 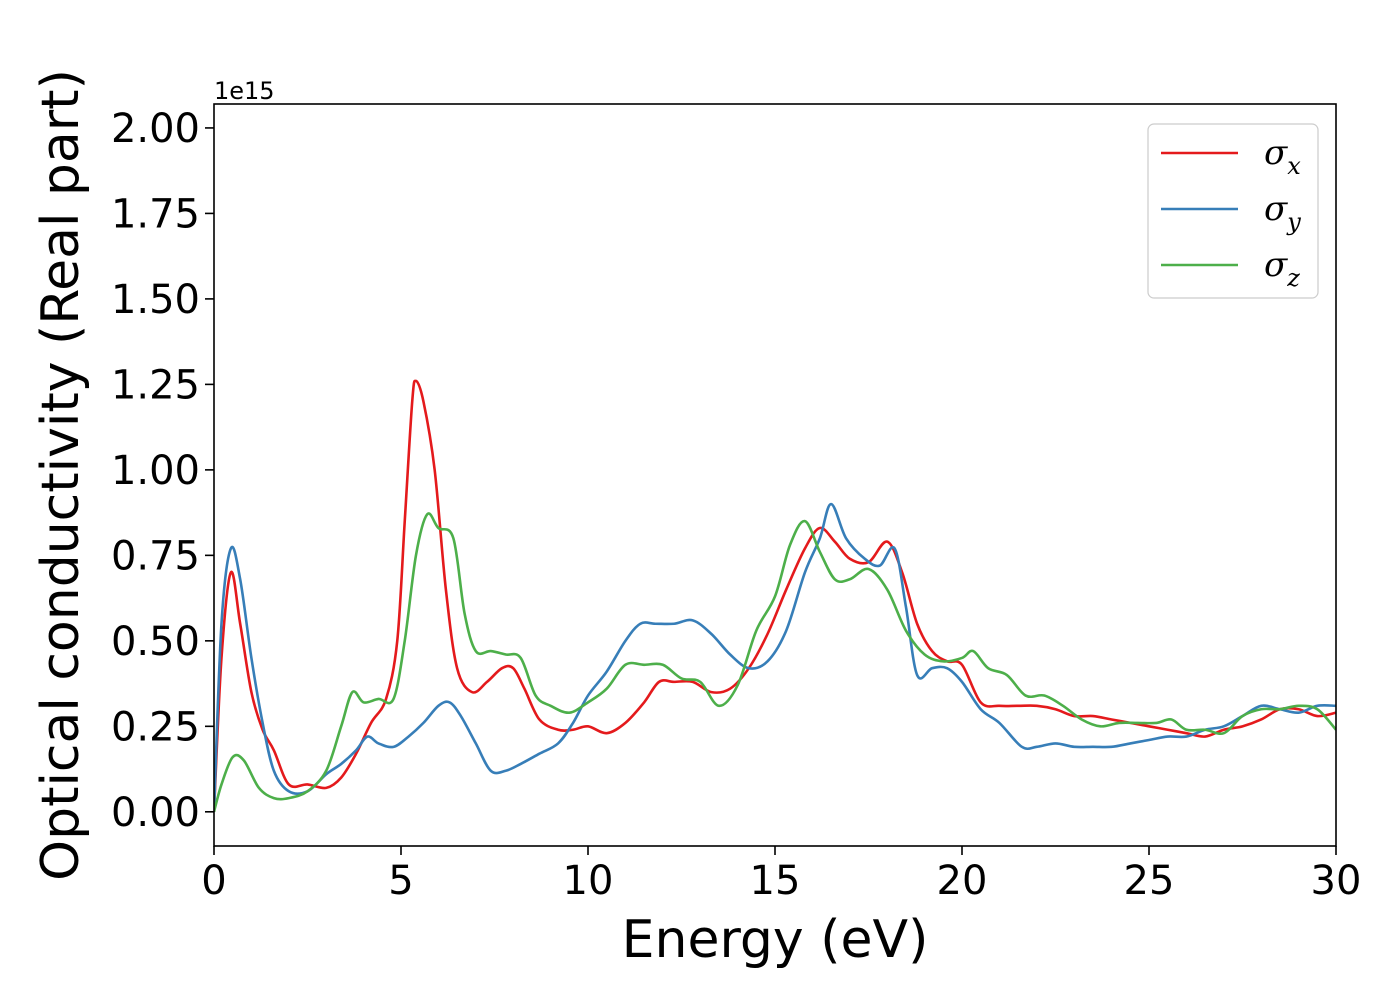 What do you see at coordinates (244, 91) in the screenshot?
I see `y-offset-label: 1e15` at bounding box center [244, 91].